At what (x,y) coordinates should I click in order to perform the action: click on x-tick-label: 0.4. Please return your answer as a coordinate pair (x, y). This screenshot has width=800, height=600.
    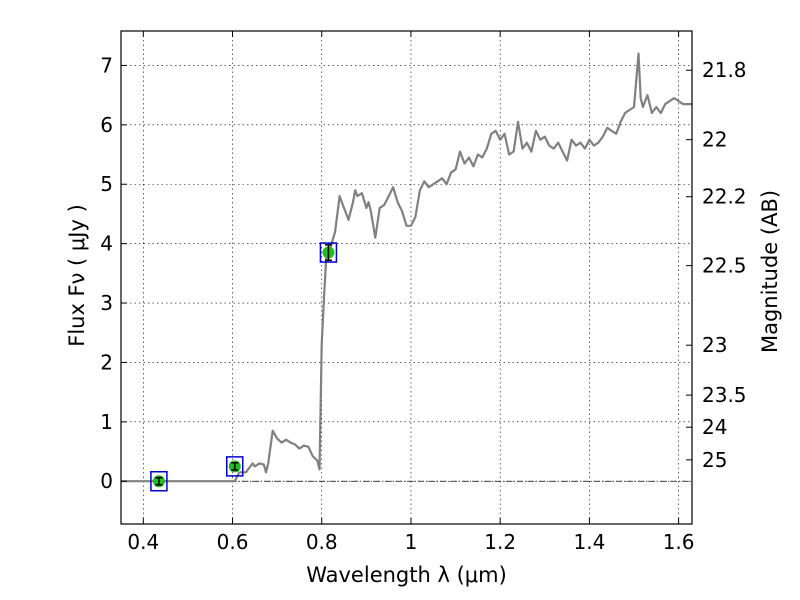
    Looking at the image, I should click on (143, 542).